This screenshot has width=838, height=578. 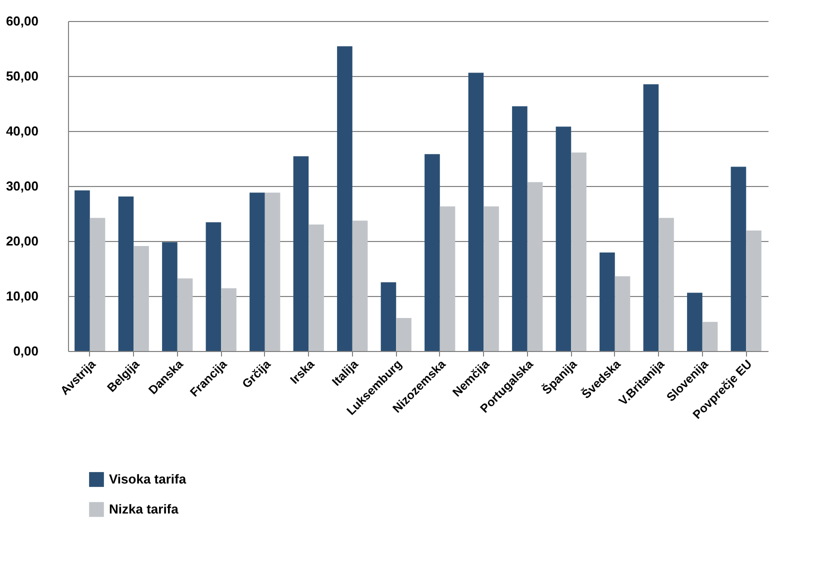 I want to click on y-tick-label: 60,00, so click(x=22, y=21).